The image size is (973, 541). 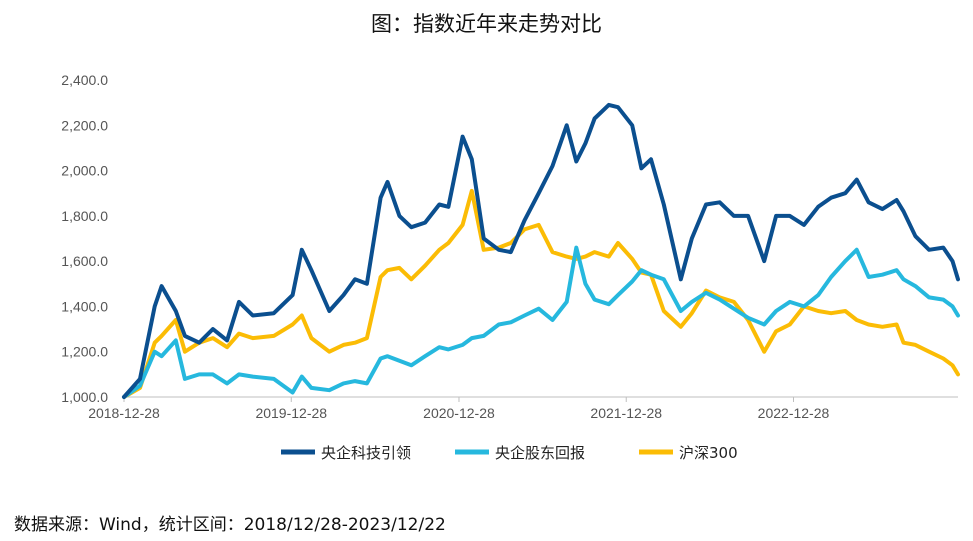 I want to click on legend-label-2: 沪深300, so click(x=708, y=453).